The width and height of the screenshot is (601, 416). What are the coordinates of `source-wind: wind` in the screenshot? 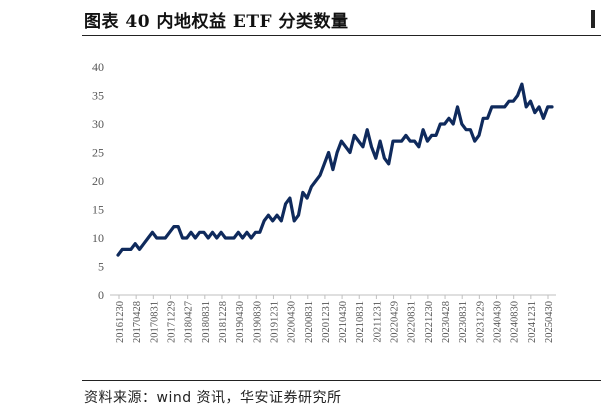 It's located at (174, 398).